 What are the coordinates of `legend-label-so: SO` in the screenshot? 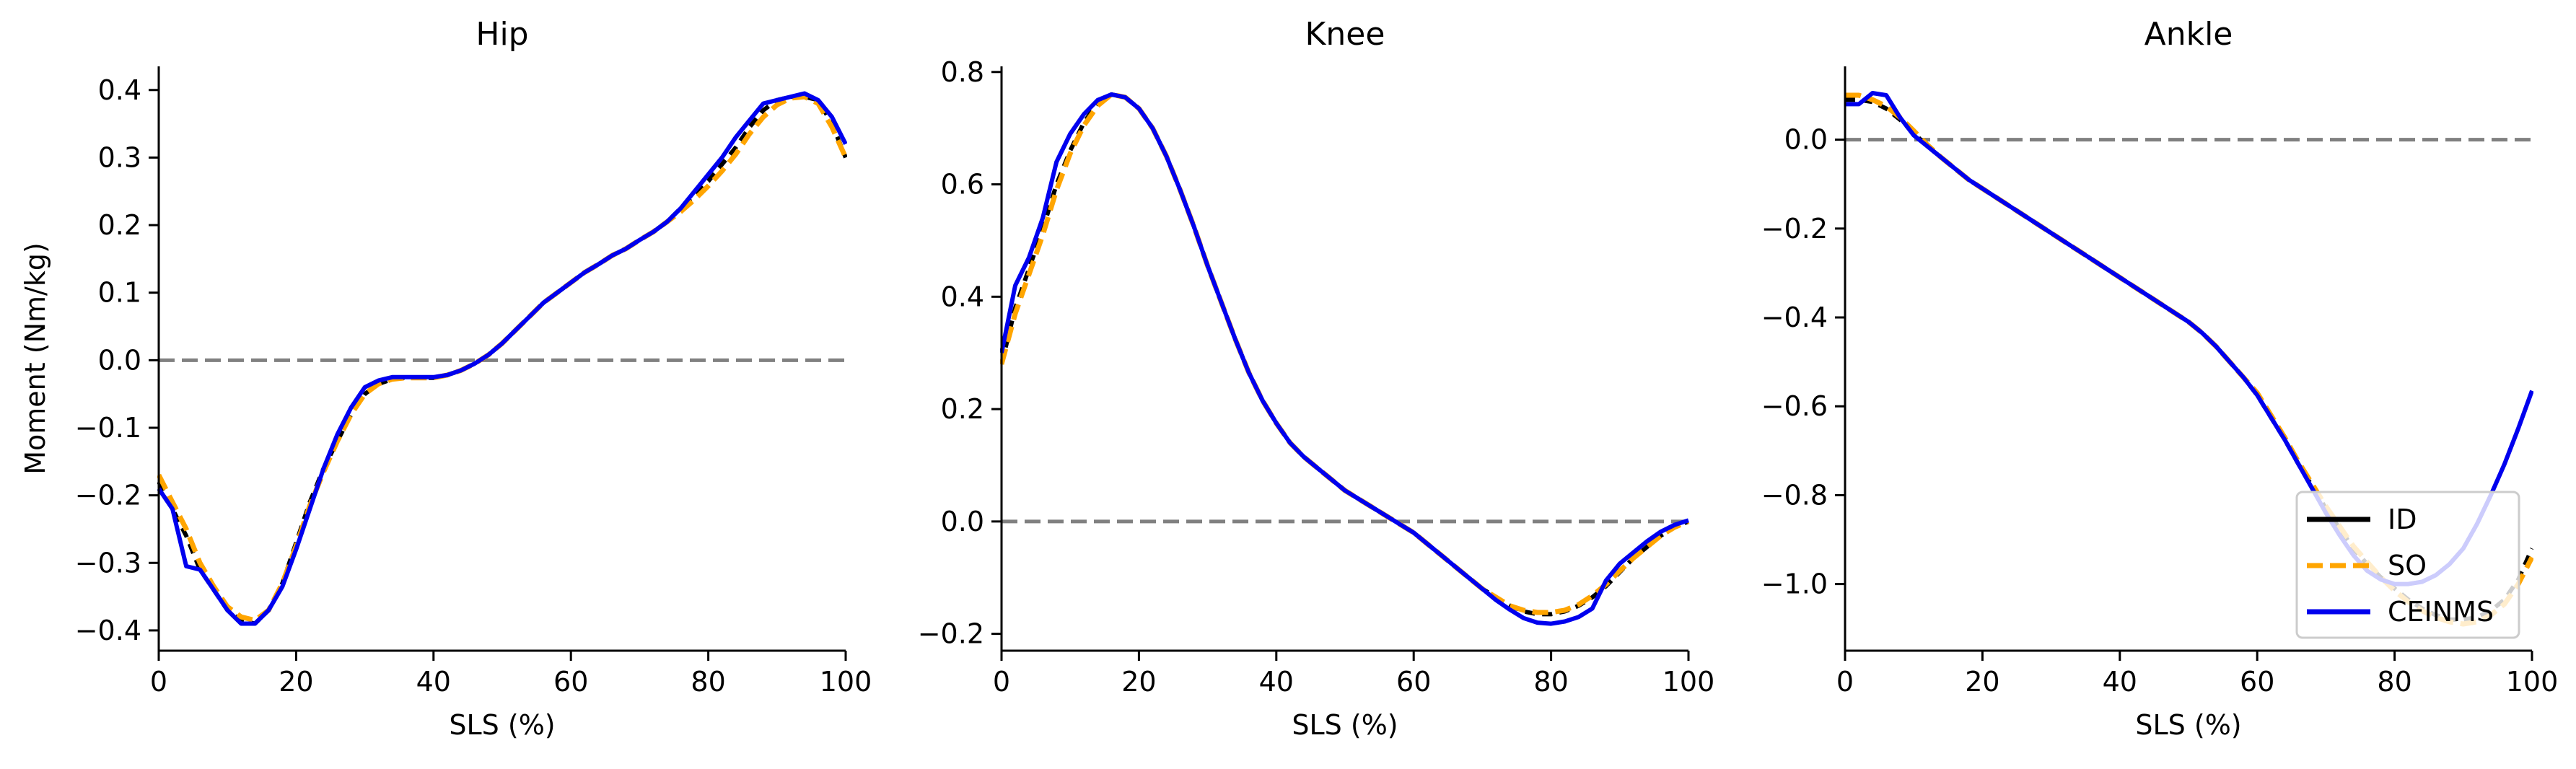 It's located at (2407, 565).